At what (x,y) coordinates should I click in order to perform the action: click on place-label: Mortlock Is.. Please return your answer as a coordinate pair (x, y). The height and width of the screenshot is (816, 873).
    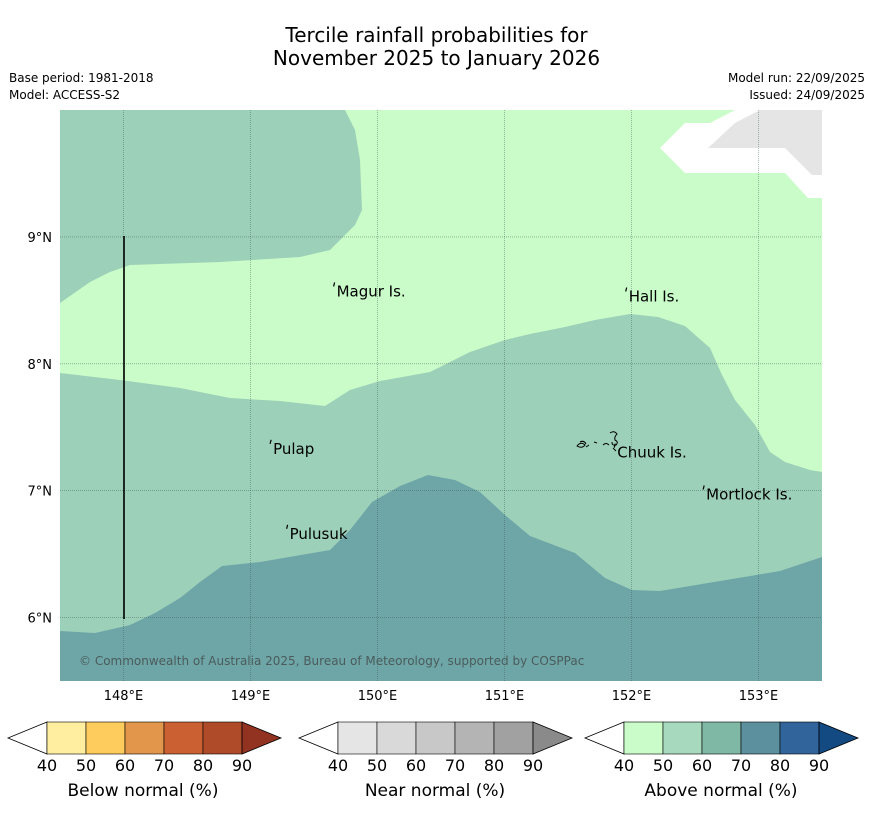
    Looking at the image, I should click on (749, 494).